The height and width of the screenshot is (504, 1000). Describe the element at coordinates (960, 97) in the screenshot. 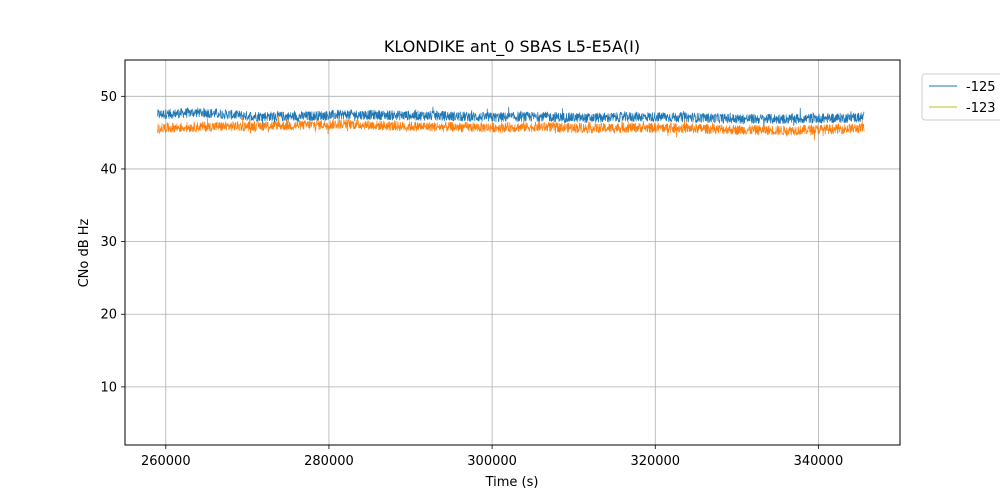

I see `legend: -125 -123` at that location.